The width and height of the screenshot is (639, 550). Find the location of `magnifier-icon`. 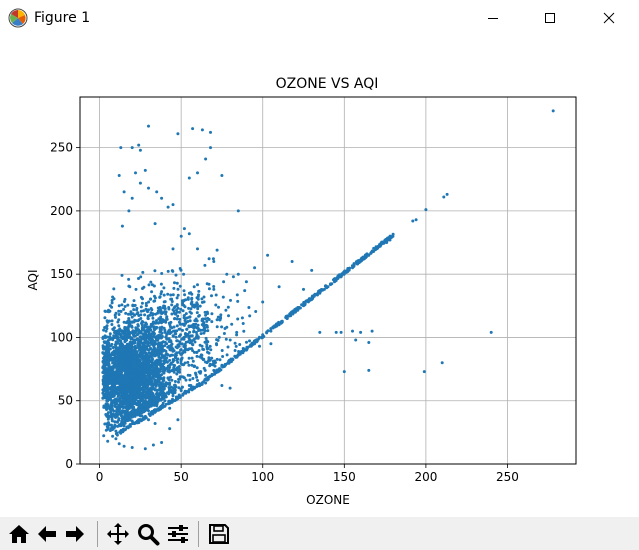

magnifier-icon is located at coordinates (149, 535).